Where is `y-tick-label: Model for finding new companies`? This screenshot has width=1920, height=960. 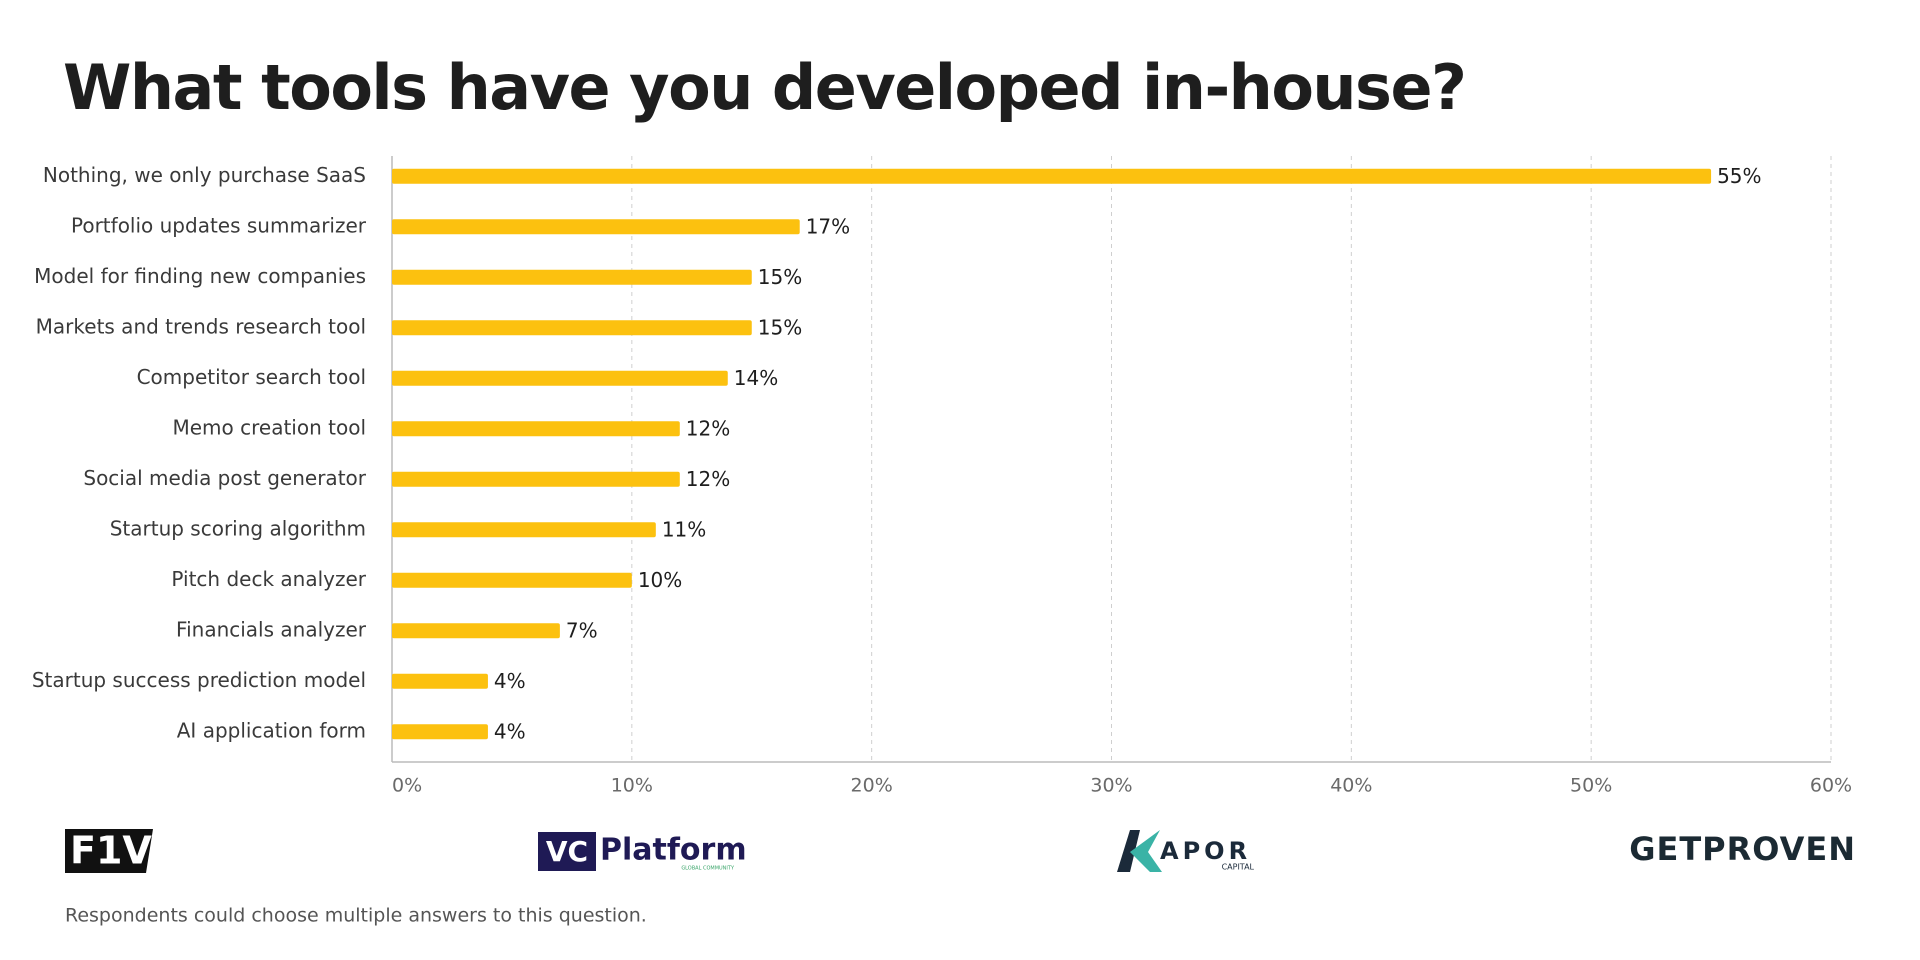
y-tick-label: Model for finding new companies is located at coordinates (200, 276).